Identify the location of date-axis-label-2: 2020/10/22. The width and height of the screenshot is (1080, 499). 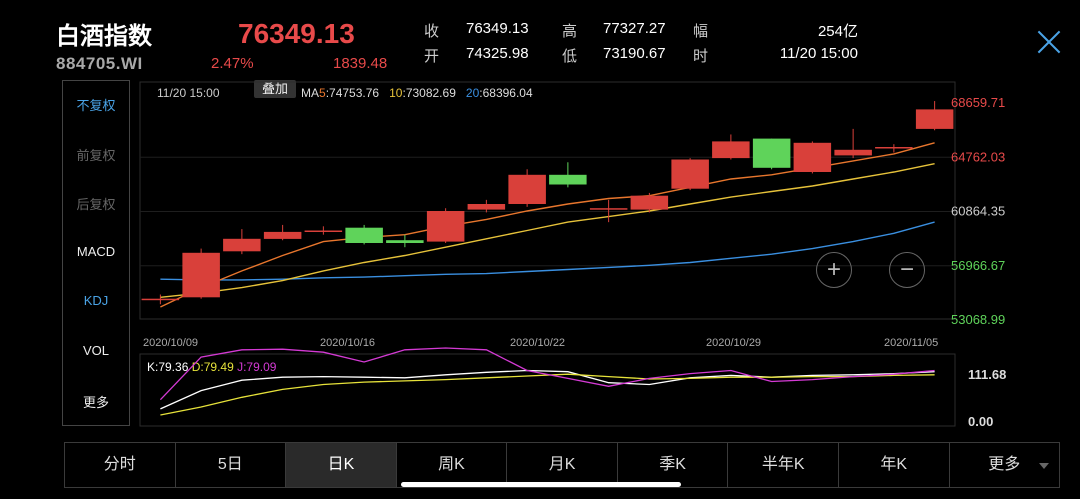
(537, 343).